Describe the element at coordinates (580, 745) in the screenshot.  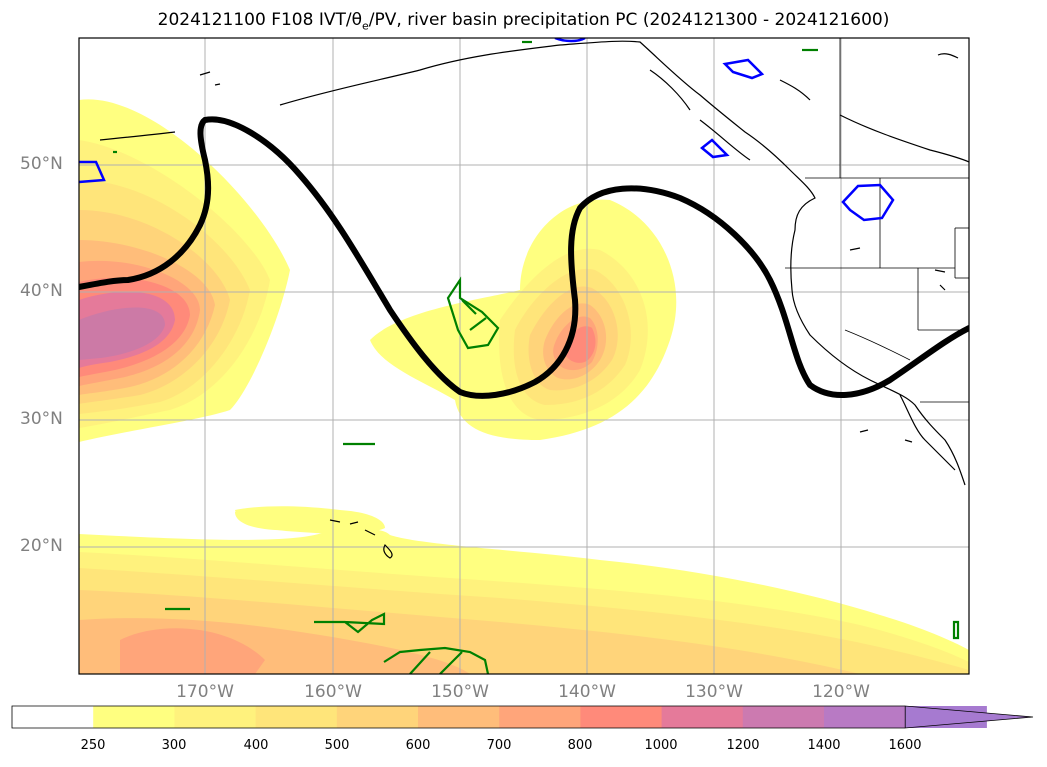
I see `colorbar-label-800: 800` at that location.